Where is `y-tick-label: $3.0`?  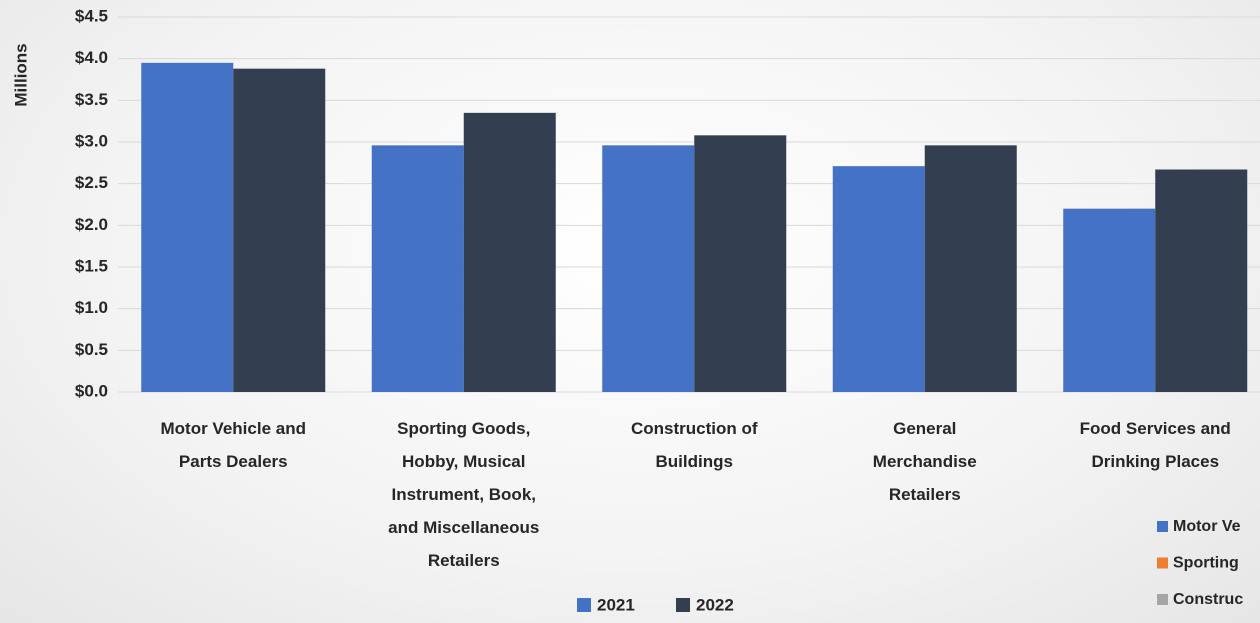 y-tick-label: $3.0 is located at coordinates (91, 140).